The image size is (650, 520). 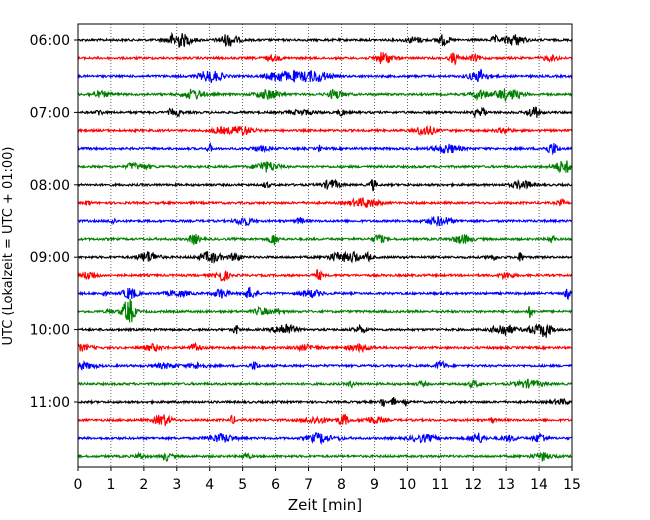 What do you see at coordinates (143, 485) in the screenshot?
I see `x-tick-label: 2` at bounding box center [143, 485].